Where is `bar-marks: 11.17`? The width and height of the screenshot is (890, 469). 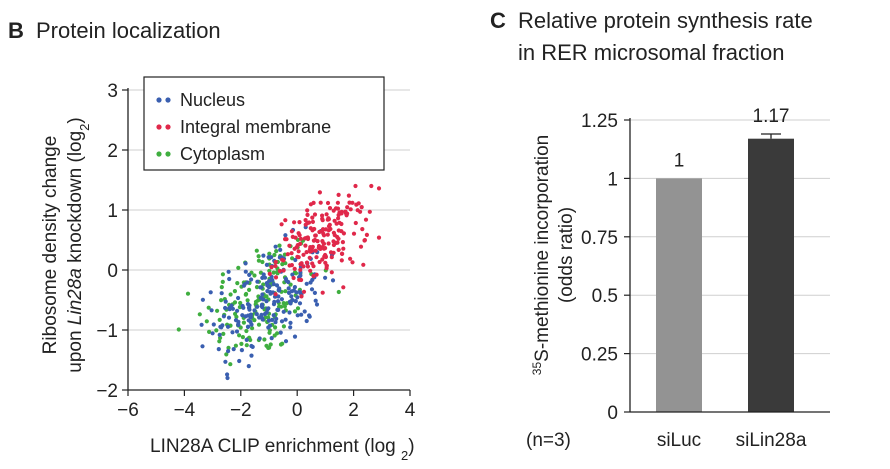
bar-marks: 11.17 is located at coordinates (725, 259).